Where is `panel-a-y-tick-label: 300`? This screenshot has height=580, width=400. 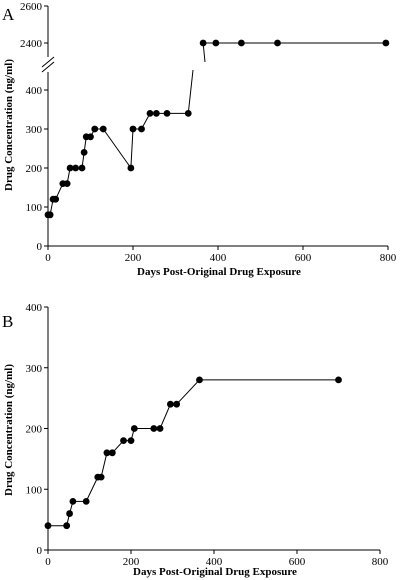
panel-a-y-tick-label: 300 is located at coordinates (34, 130).